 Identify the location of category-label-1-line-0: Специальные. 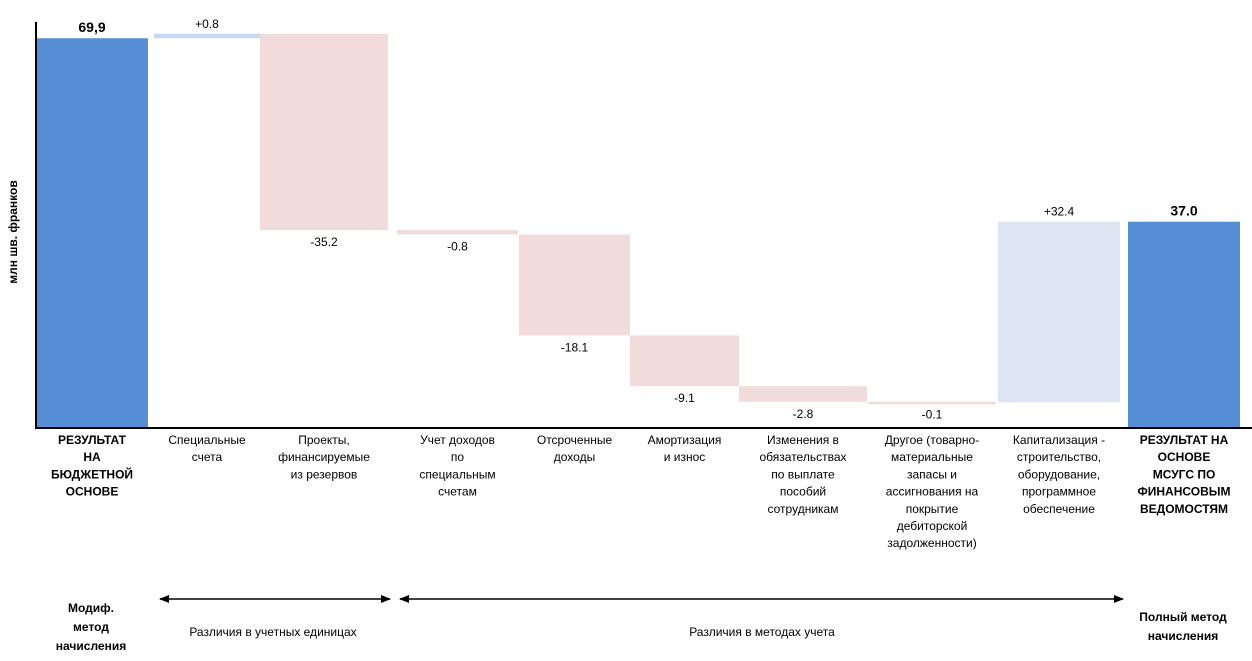
(207, 440).